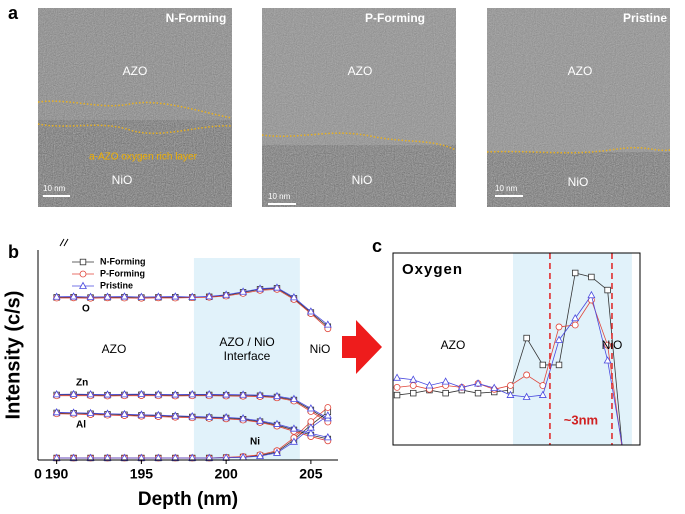 The width and height of the screenshot is (685, 514). Describe the element at coordinates (57, 474) in the screenshot. I see `x-tick-label: 190` at that location.